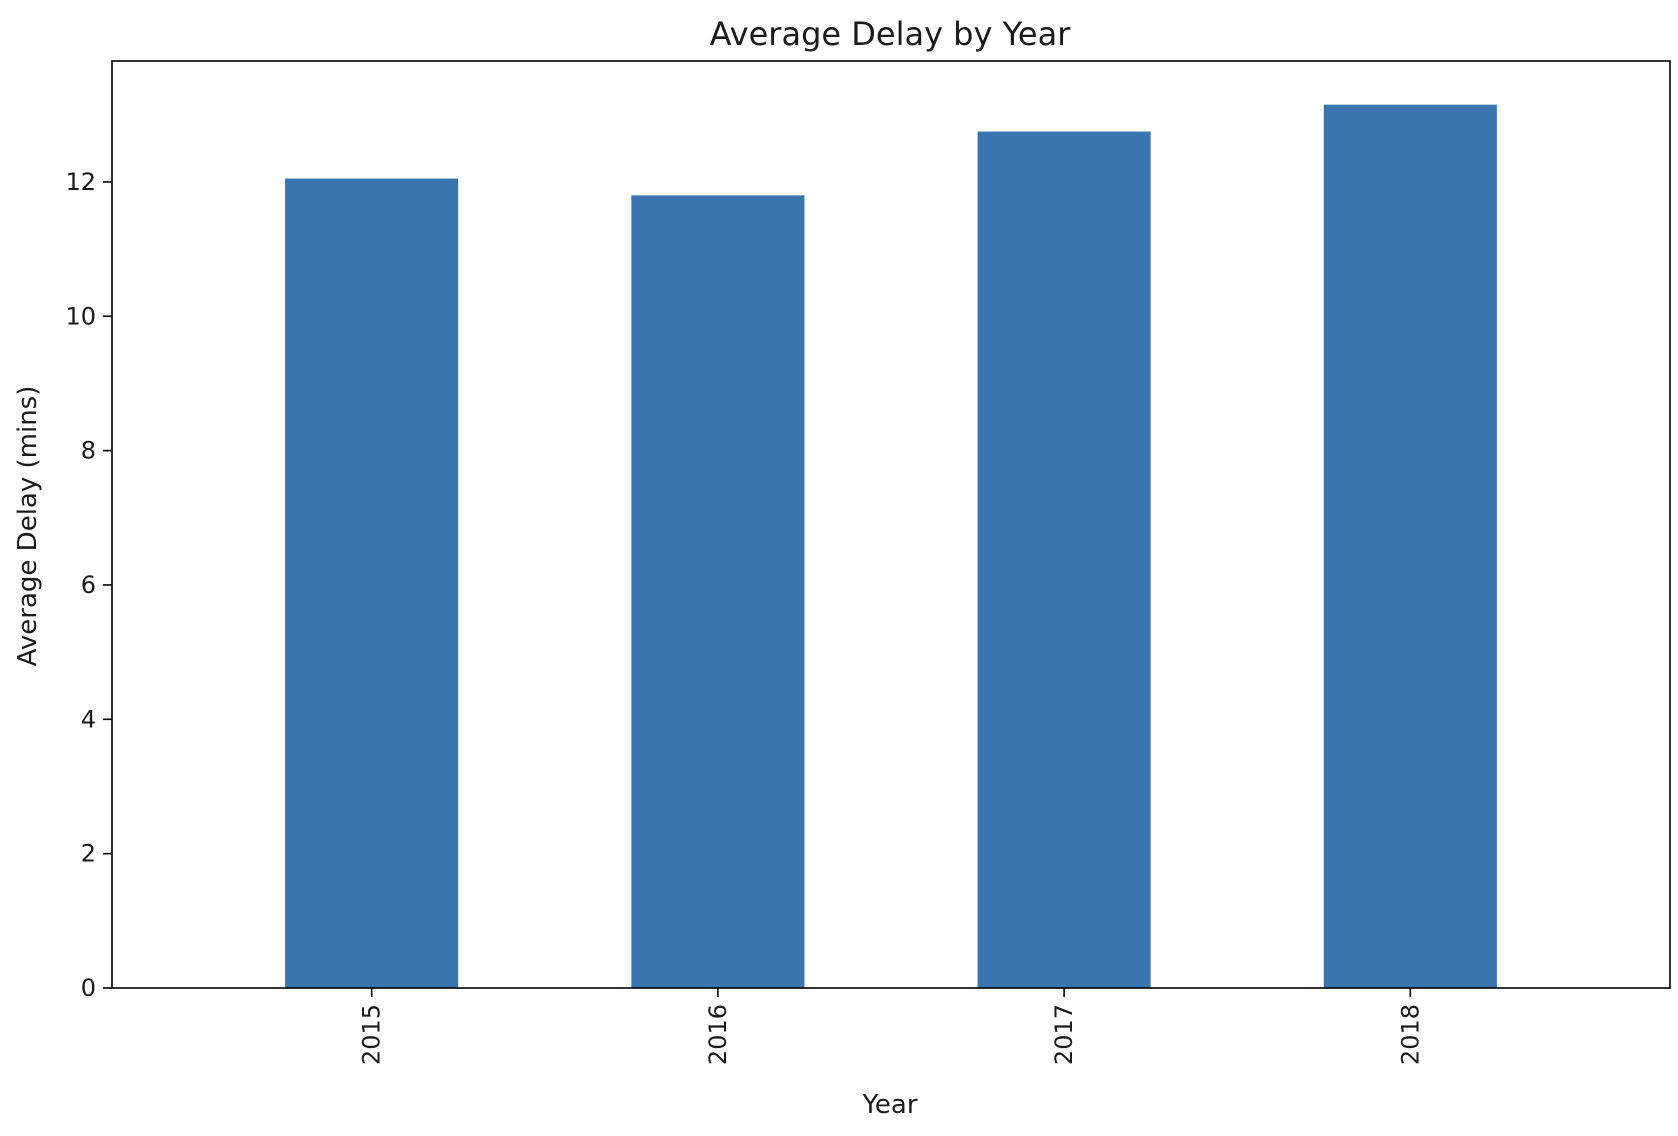 The height and width of the screenshot is (1136, 1678). What do you see at coordinates (88, 451) in the screenshot?
I see `y-tick-label: 8` at bounding box center [88, 451].